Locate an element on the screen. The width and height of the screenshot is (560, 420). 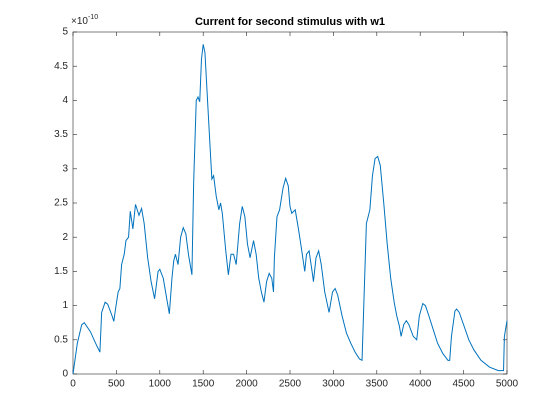
x-tick-label: 1000 is located at coordinates (160, 384).